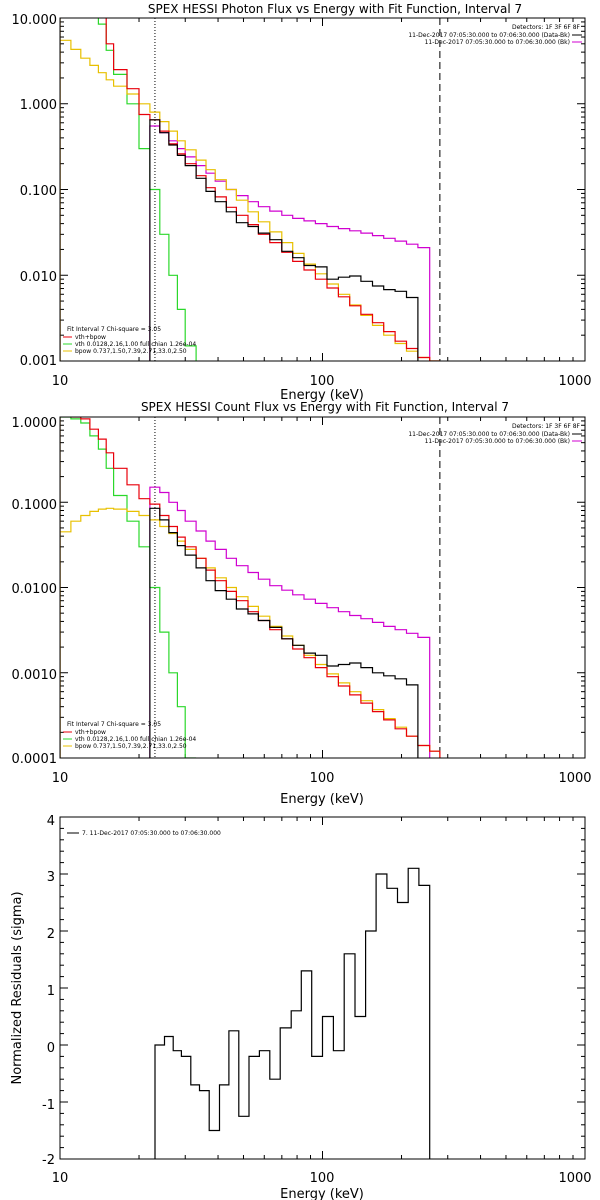  What do you see at coordinates (38, 361) in the screenshot?
I see `chart-1-ytick: 0.001` at bounding box center [38, 361].